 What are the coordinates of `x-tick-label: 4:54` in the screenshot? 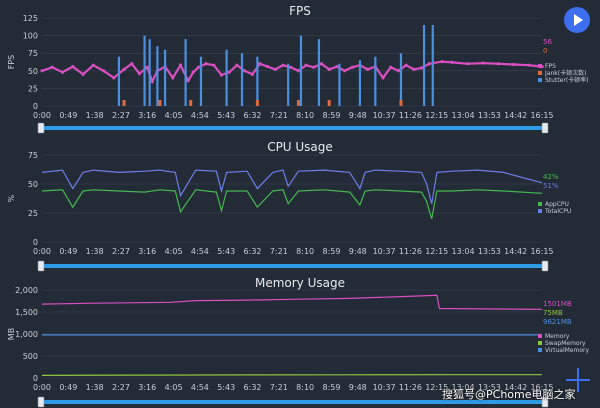 It's located at (200, 251).